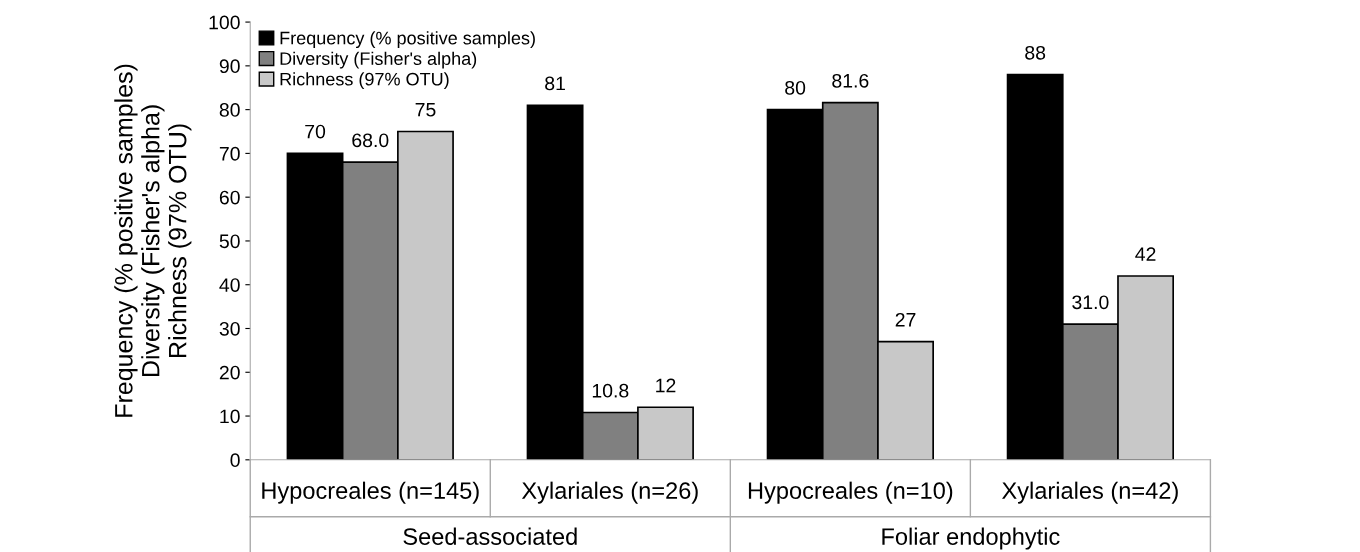 The image size is (1360, 552). Describe the element at coordinates (1145, 254) in the screenshot. I see `data-label: 42` at that location.